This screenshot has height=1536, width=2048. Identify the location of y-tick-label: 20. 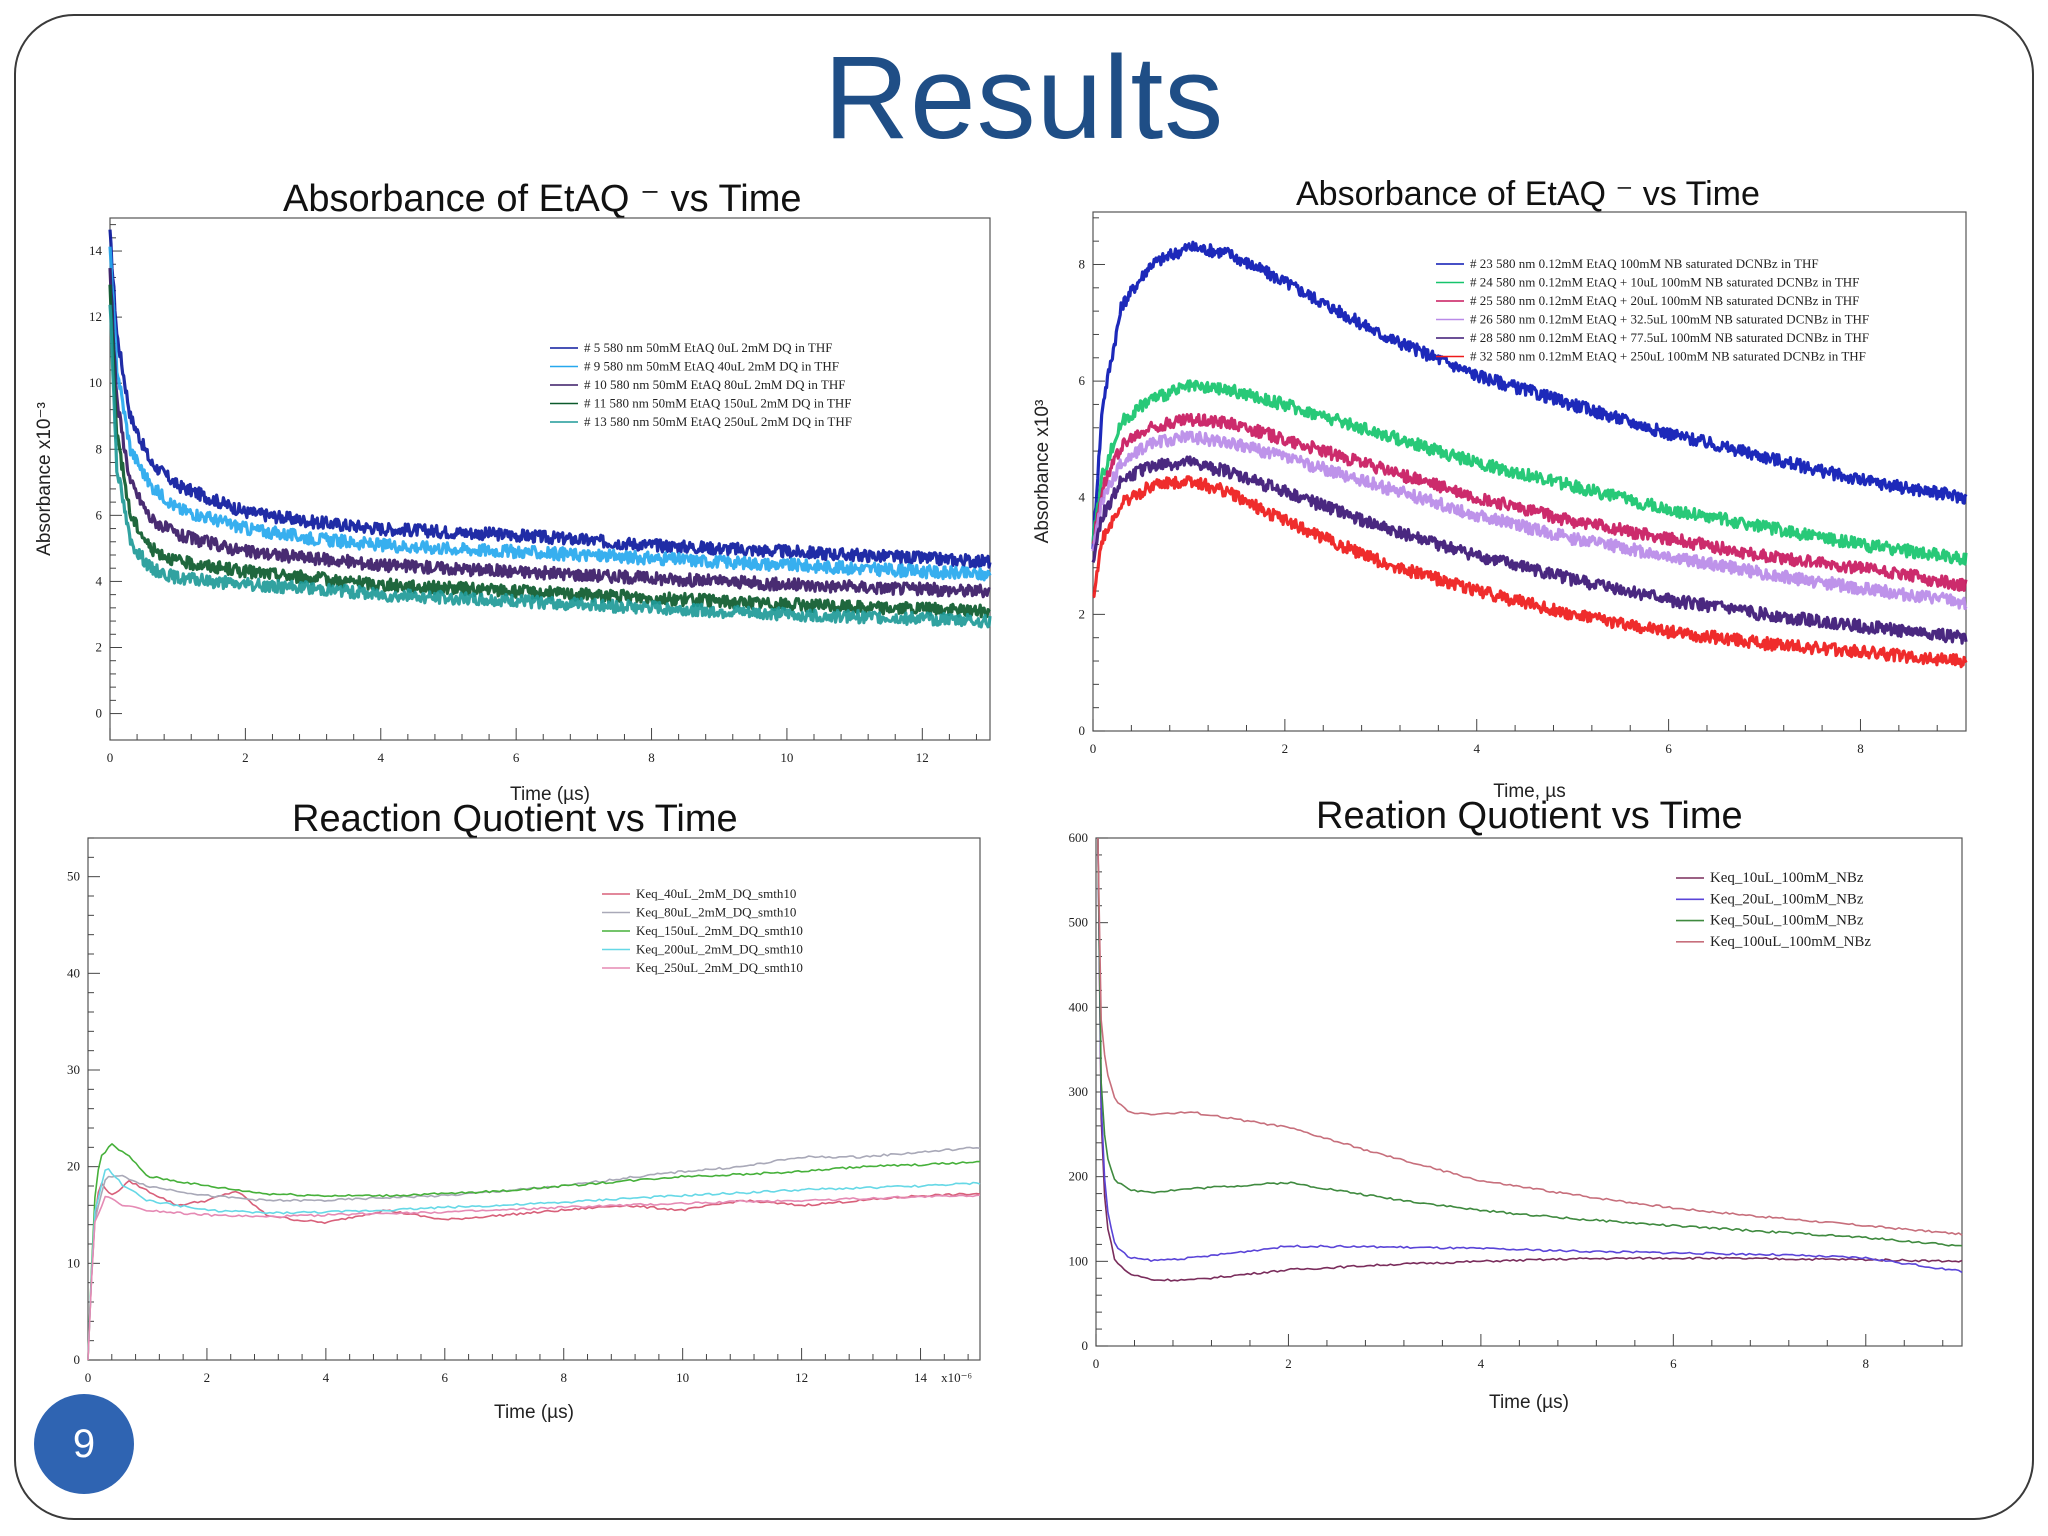
(73, 1166).